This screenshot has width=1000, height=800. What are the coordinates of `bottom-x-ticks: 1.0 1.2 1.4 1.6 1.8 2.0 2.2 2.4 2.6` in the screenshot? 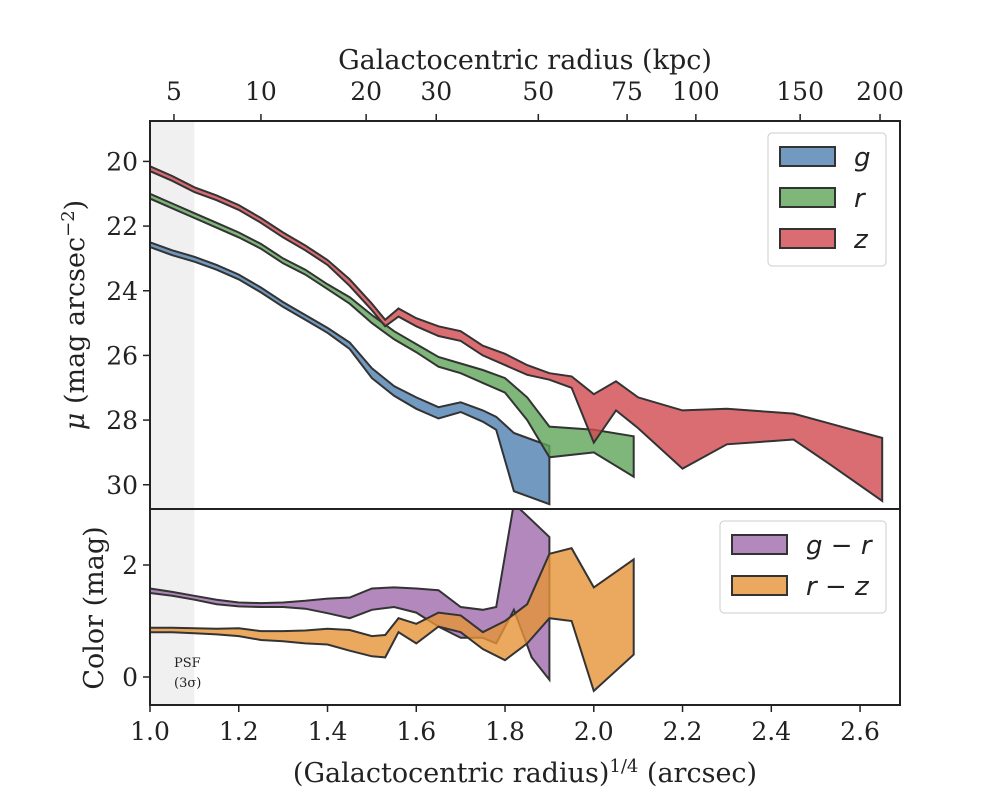 It's located at (505, 725).